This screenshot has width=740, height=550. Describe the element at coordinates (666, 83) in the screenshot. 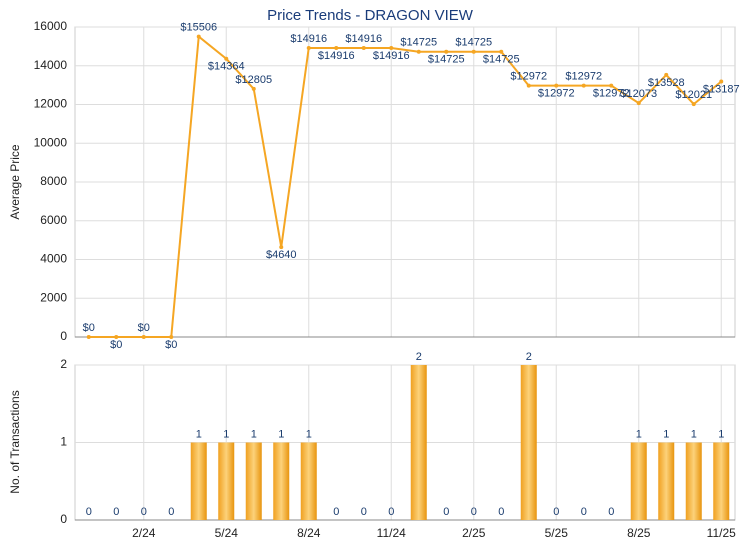

I see `data-label: $13528` at that location.